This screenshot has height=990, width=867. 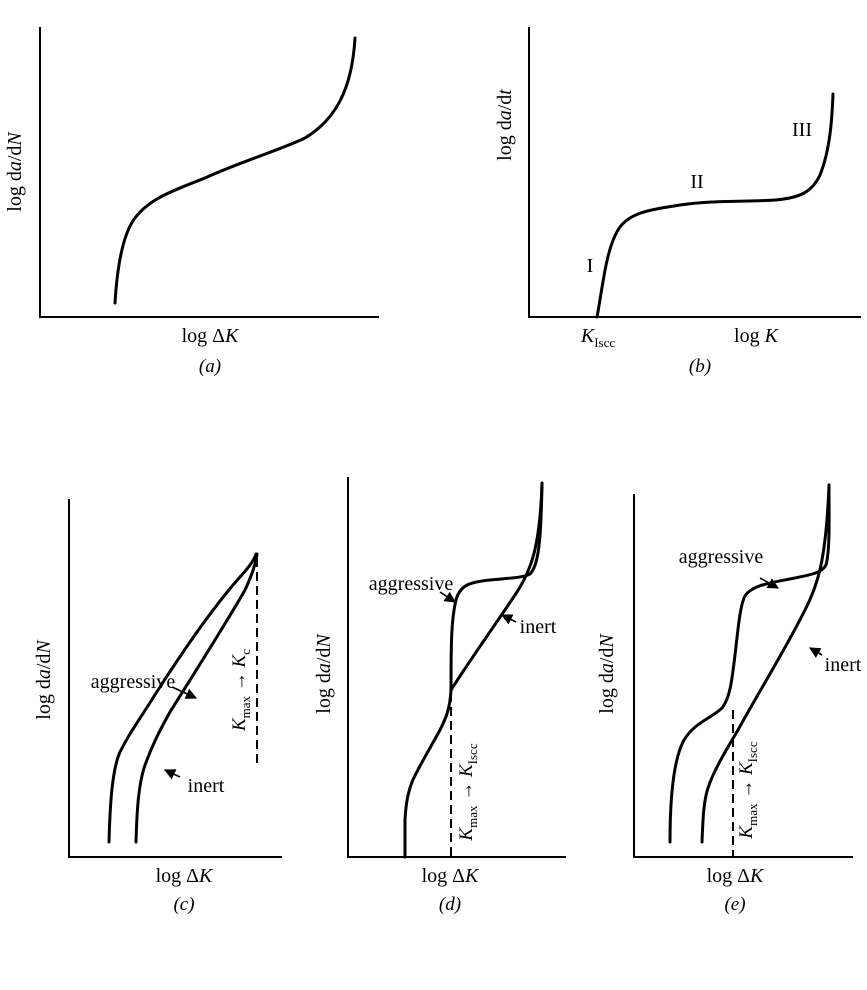 What do you see at coordinates (428, 773) in the screenshot?
I see `panel-d-inert-curve` at bounding box center [428, 773].